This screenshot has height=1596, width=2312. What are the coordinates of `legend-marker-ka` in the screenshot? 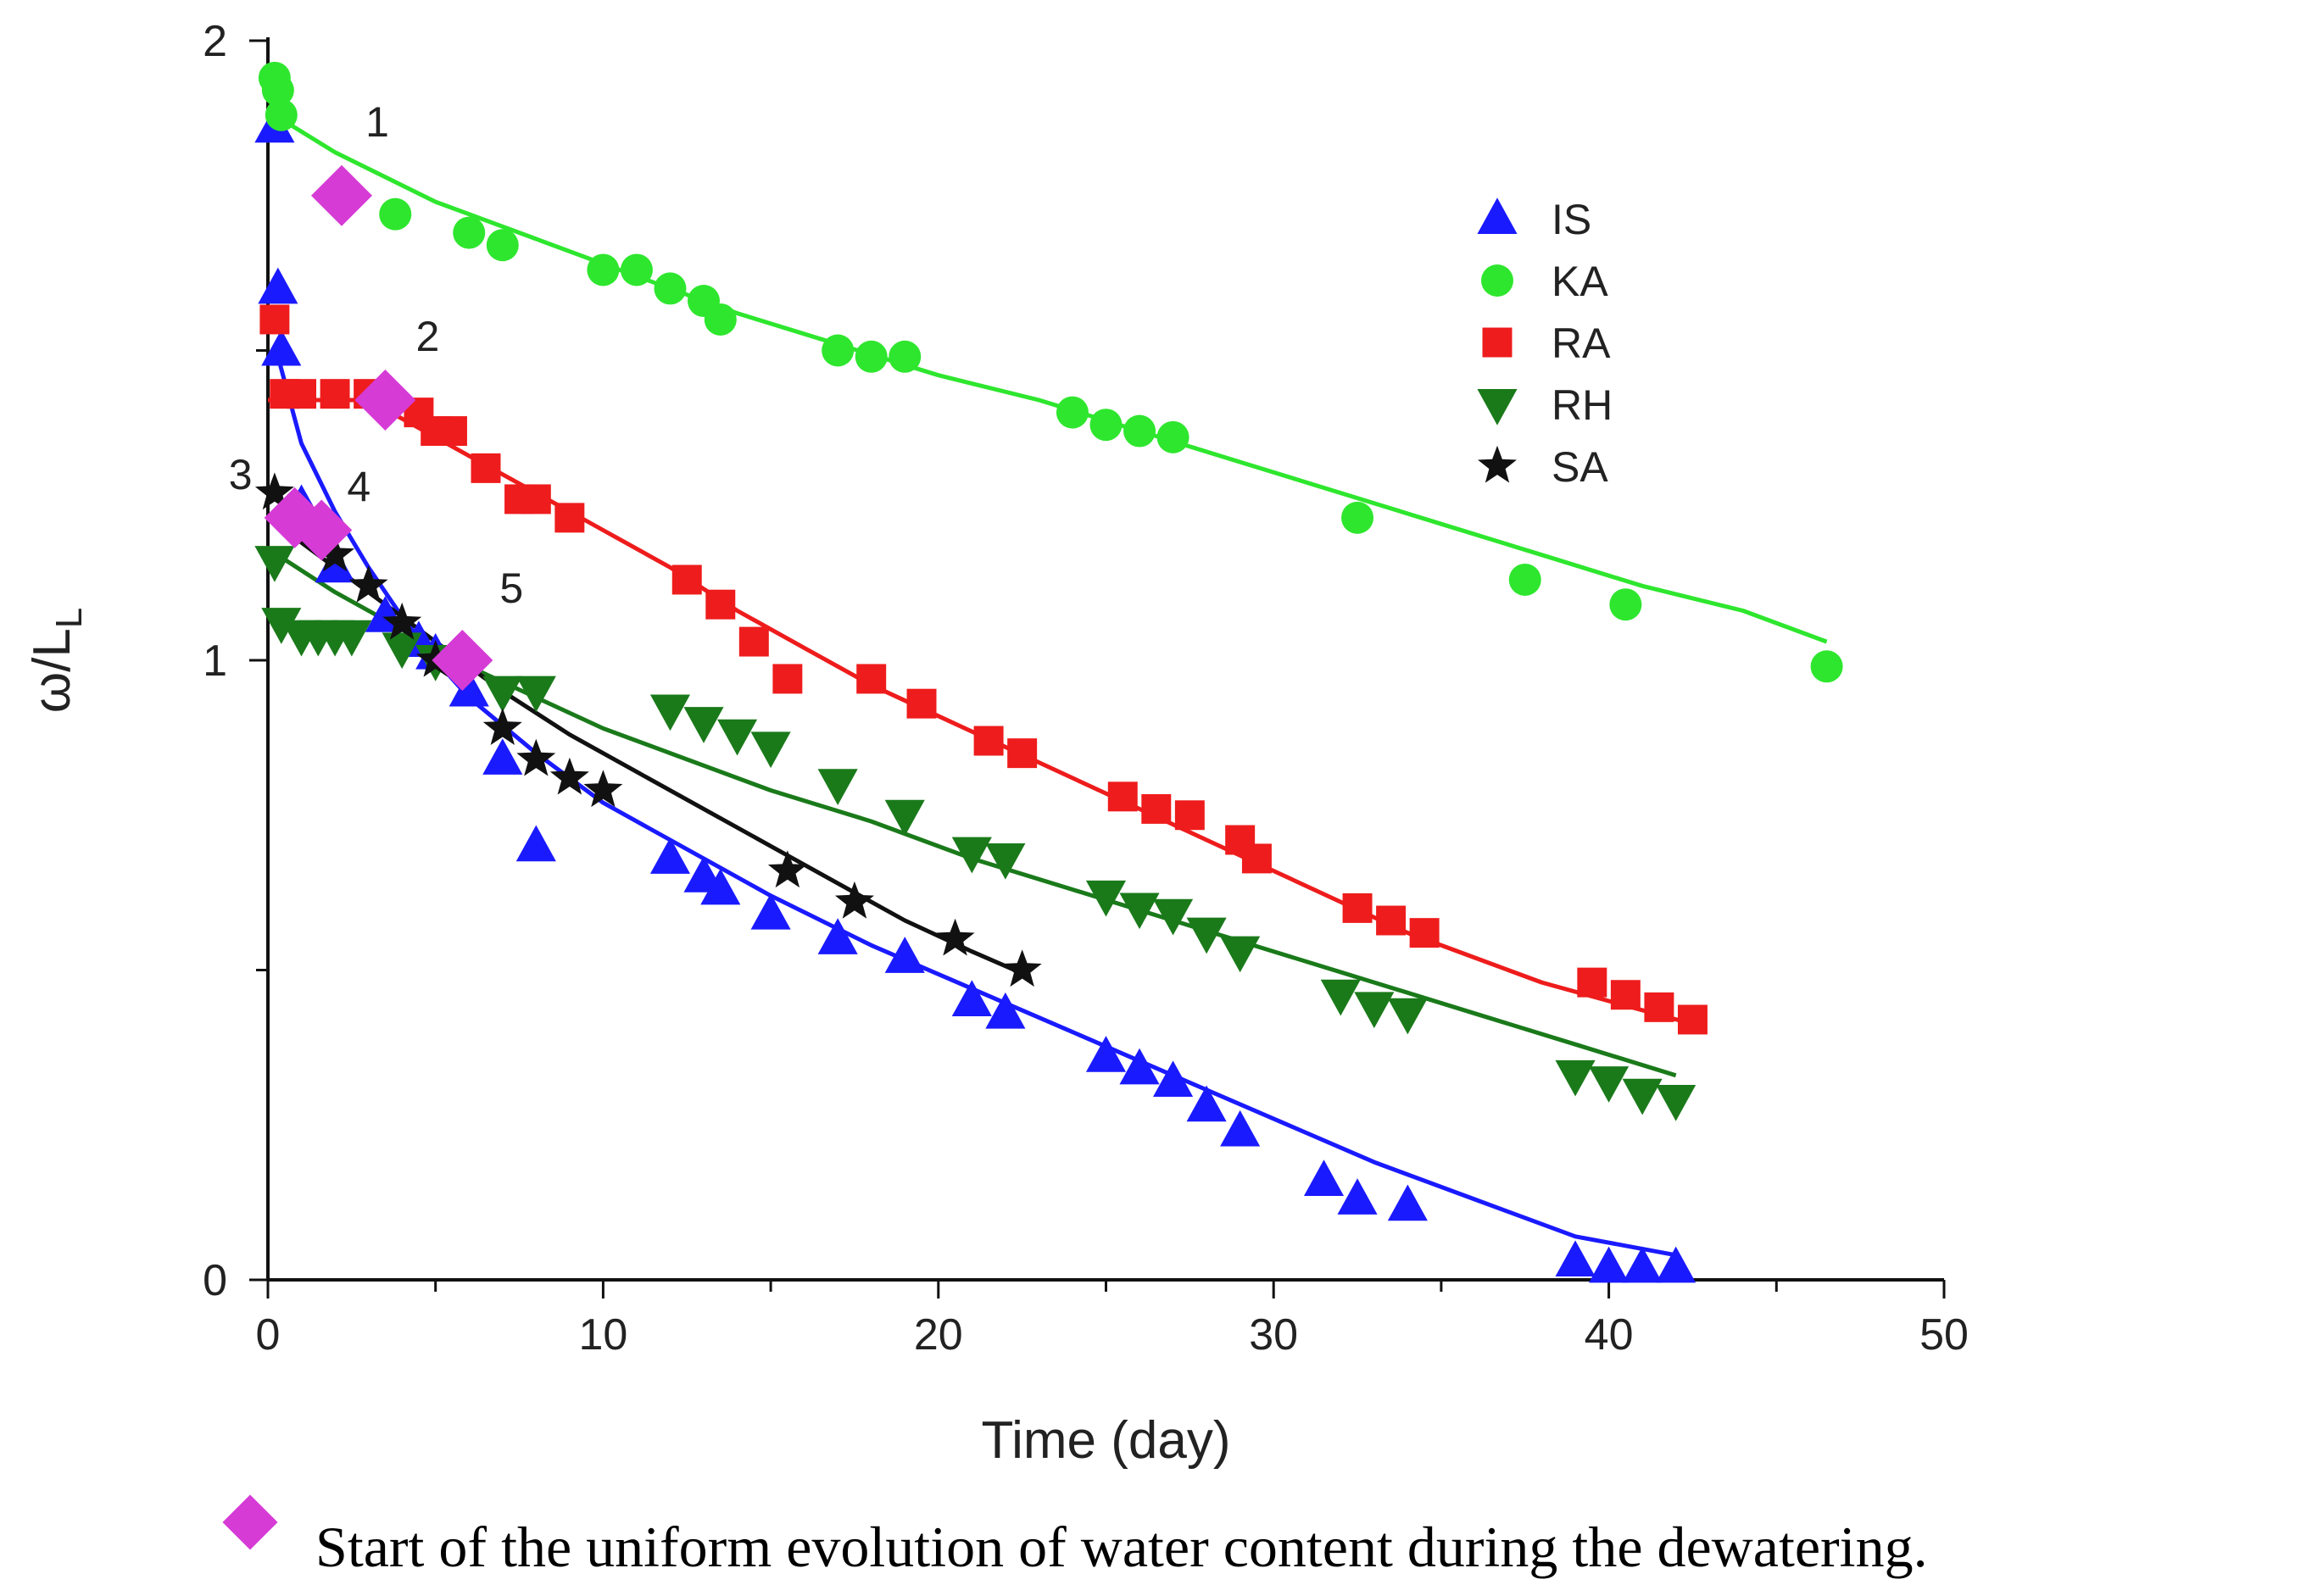 It's located at (1497, 280).